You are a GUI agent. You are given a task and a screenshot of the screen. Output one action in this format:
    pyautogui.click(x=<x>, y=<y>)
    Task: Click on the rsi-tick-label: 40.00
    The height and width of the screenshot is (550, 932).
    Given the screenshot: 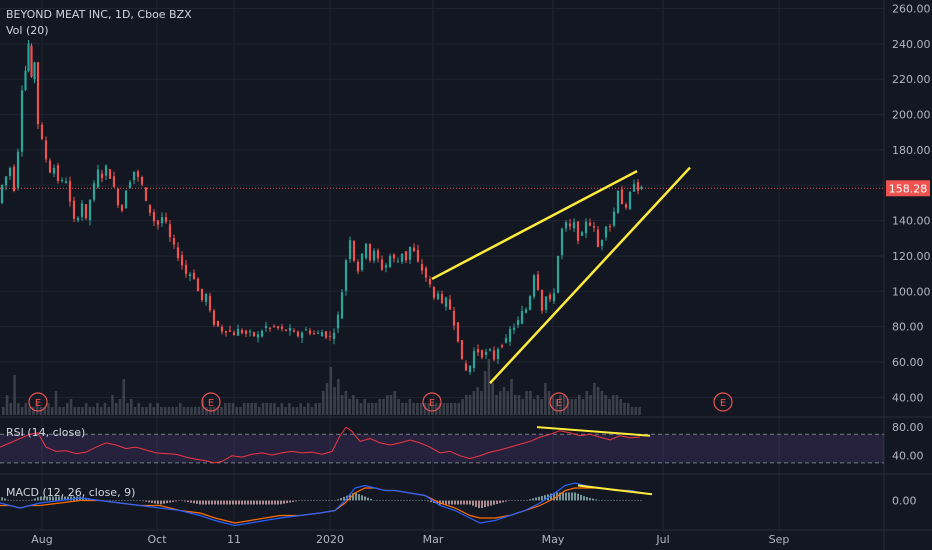 What is the action you would take?
    pyautogui.click(x=908, y=456)
    